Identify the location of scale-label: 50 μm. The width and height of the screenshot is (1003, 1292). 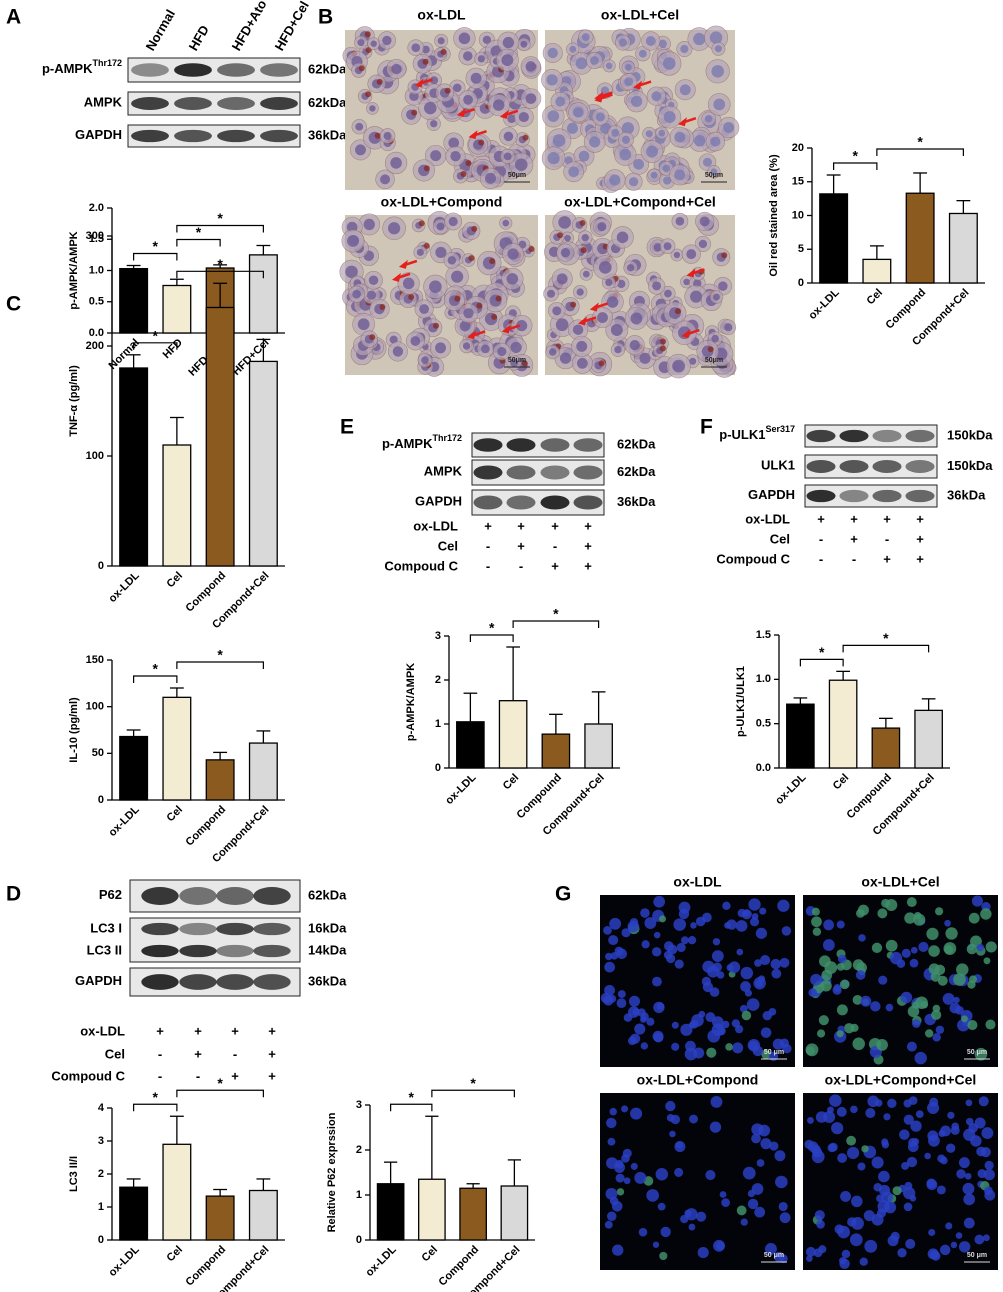
(774, 1052).